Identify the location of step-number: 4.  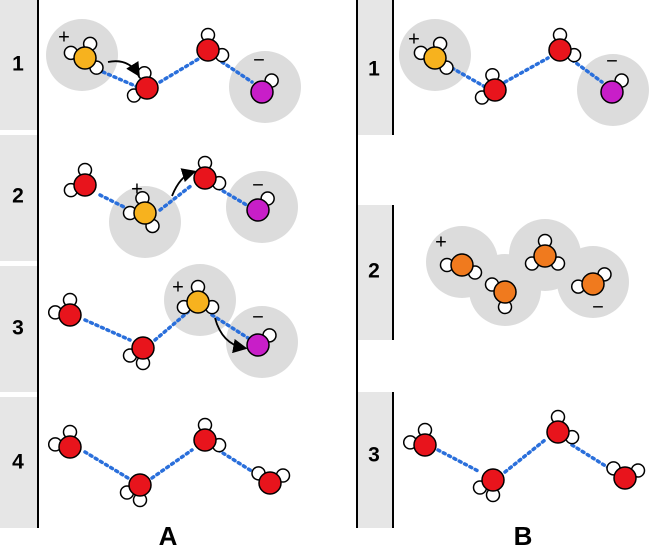
(18, 462).